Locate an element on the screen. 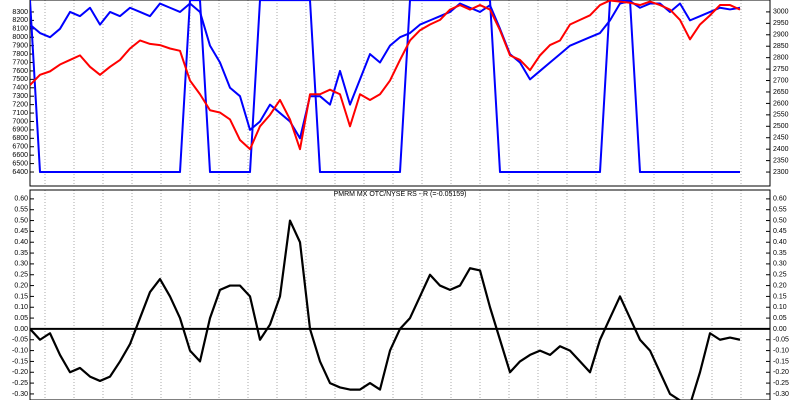 The width and height of the screenshot is (800, 400). y2-tick-label: -0.05 is located at coordinates (781, 340).